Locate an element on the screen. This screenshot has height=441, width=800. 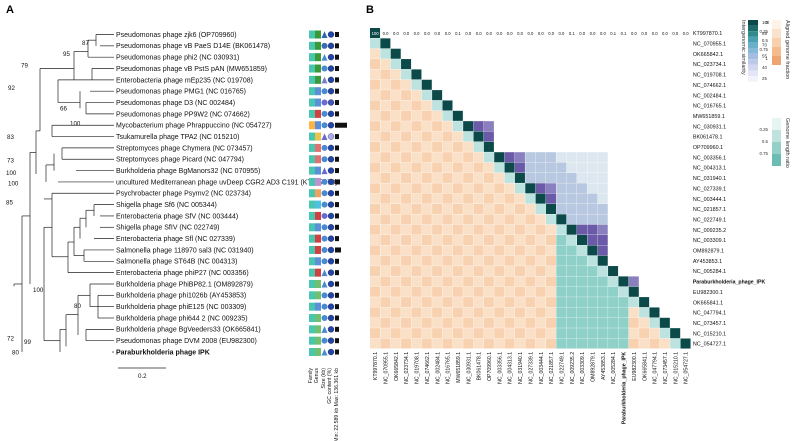
scale-bar: 0.2 is located at coordinates (142, 373).